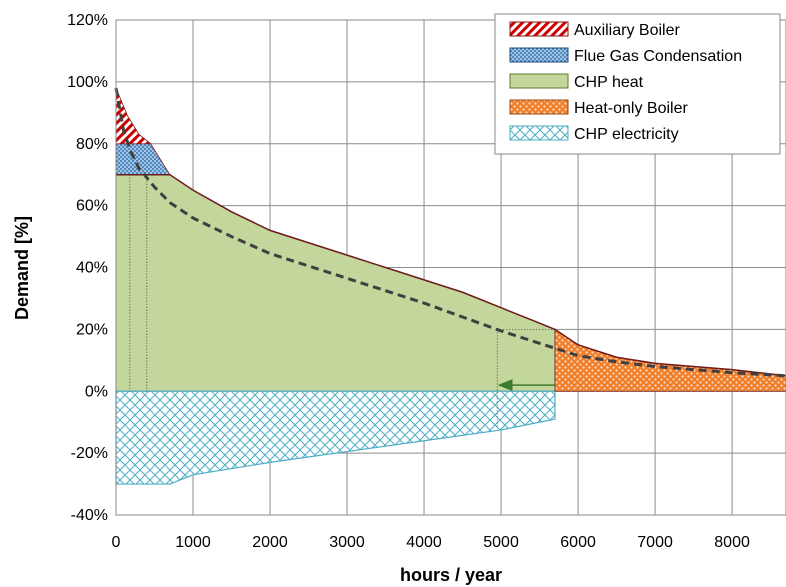  I want to click on legend-label: Auxiliary Boiler, so click(627, 30).